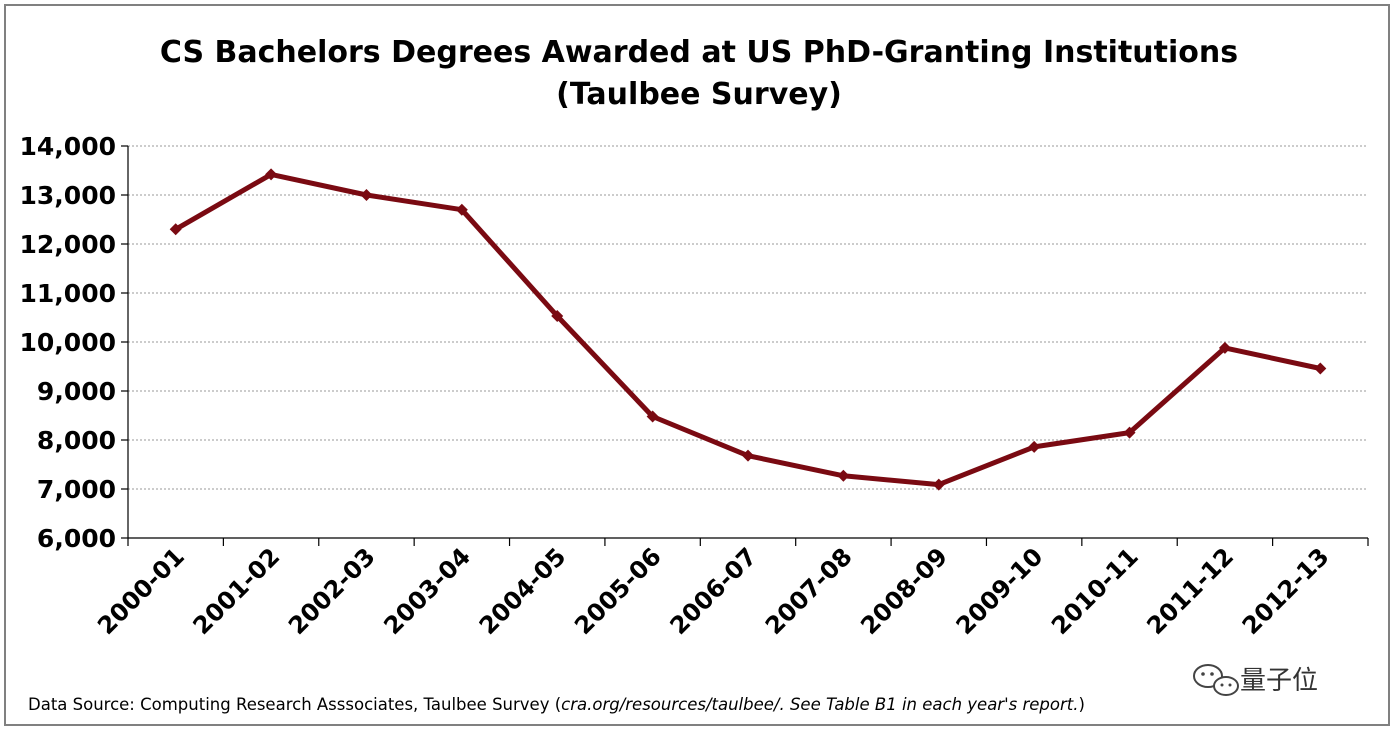 The width and height of the screenshot is (1396, 732). What do you see at coordinates (1190, 591) in the screenshot?
I see `x-tick-label: 2011-12` at bounding box center [1190, 591].